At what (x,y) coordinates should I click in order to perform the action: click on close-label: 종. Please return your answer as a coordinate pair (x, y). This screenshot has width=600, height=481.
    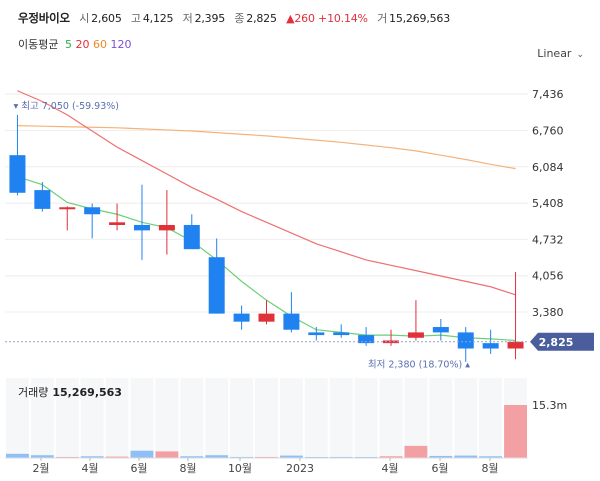
    Looking at the image, I should click on (239, 18).